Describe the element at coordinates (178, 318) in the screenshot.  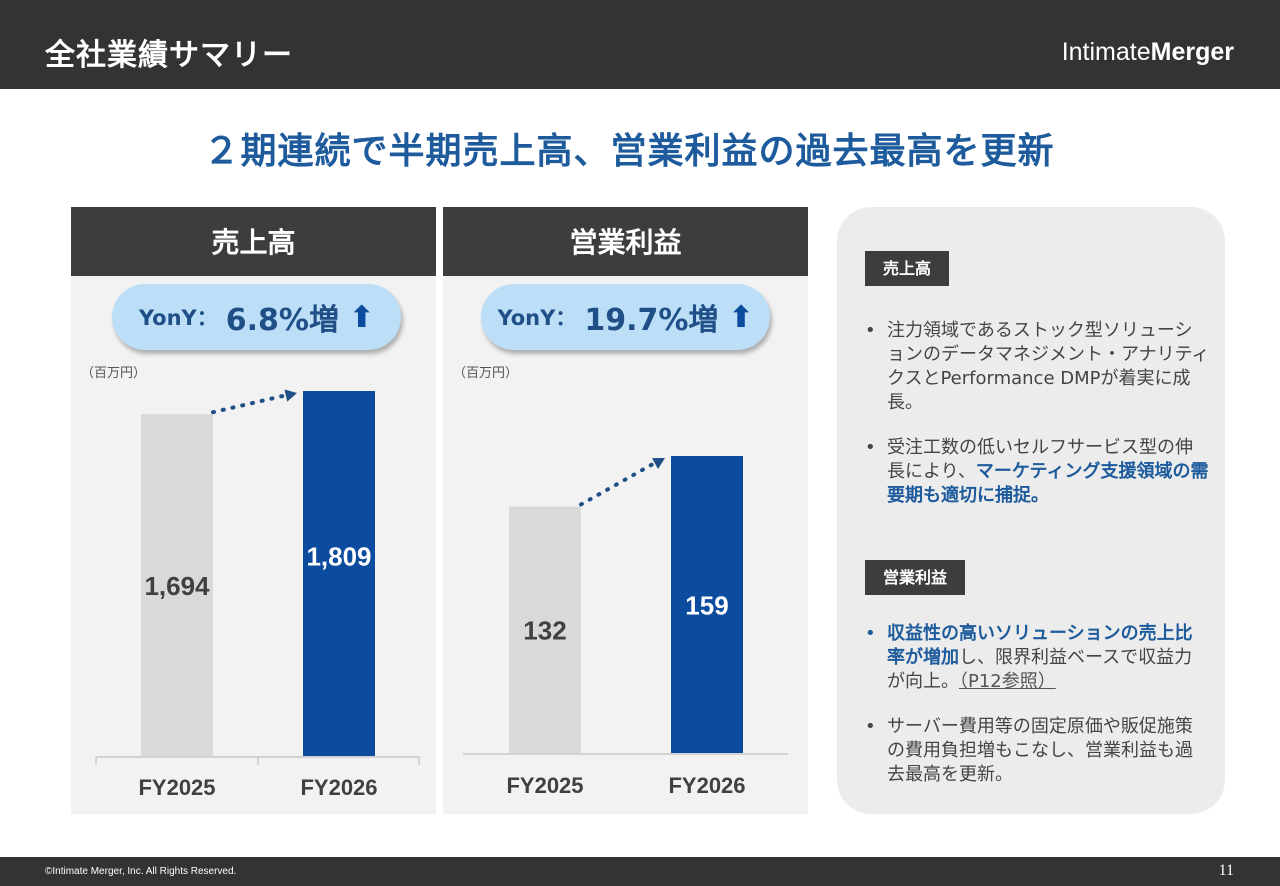
I see `sales-yoy-label: YonY：` at that location.